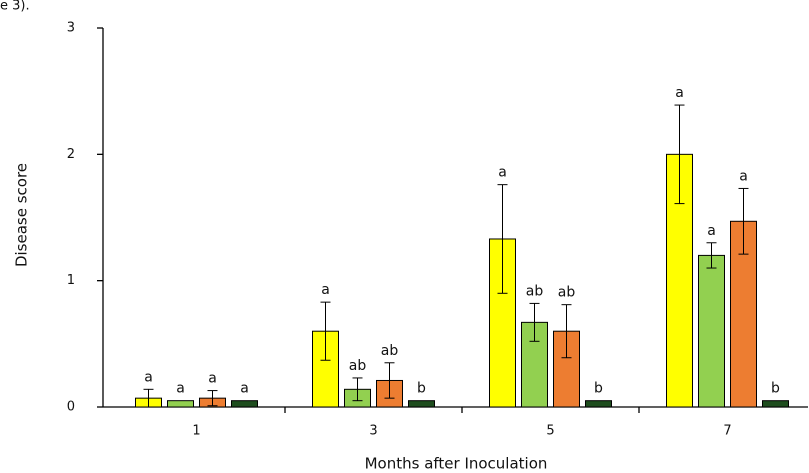 This screenshot has width=809, height=473. Describe the element at coordinates (71, 407) in the screenshot. I see `y-tick-label: 0` at that location.